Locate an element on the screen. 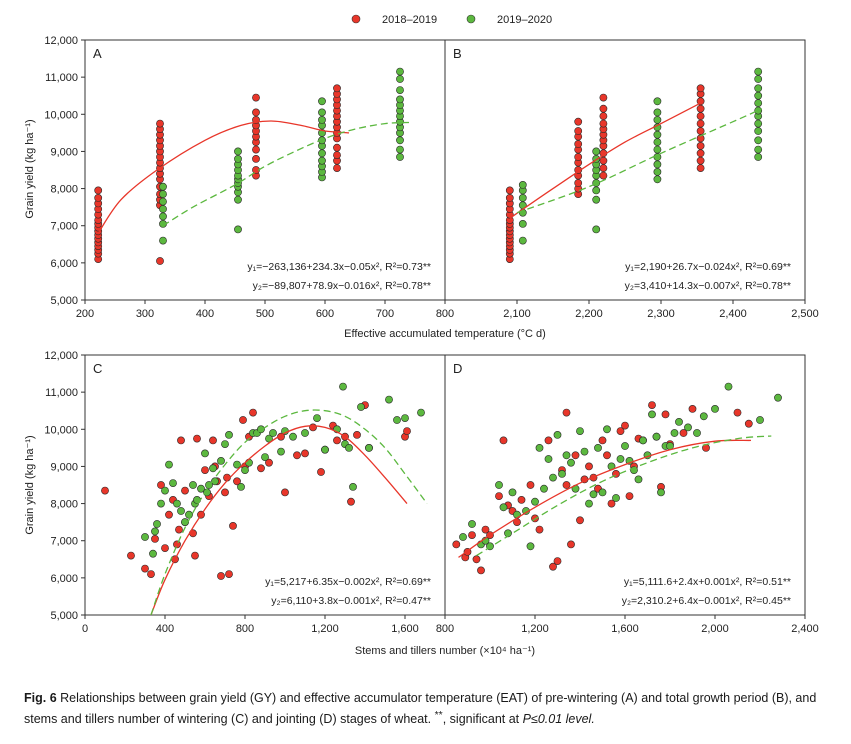  equation-B-0: y₁=2,190+26.7x−0.024x², R²=0.69** is located at coordinates (708, 267).